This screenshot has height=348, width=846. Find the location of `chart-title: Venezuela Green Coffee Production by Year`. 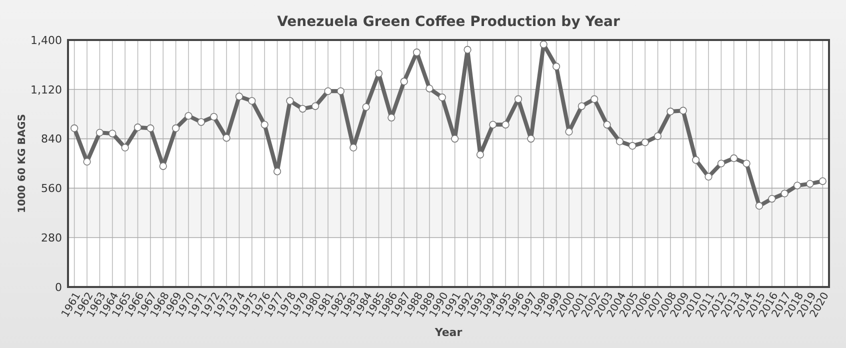

chart-title: Venezuela Green Coffee Production by Year is located at coordinates (448, 22).